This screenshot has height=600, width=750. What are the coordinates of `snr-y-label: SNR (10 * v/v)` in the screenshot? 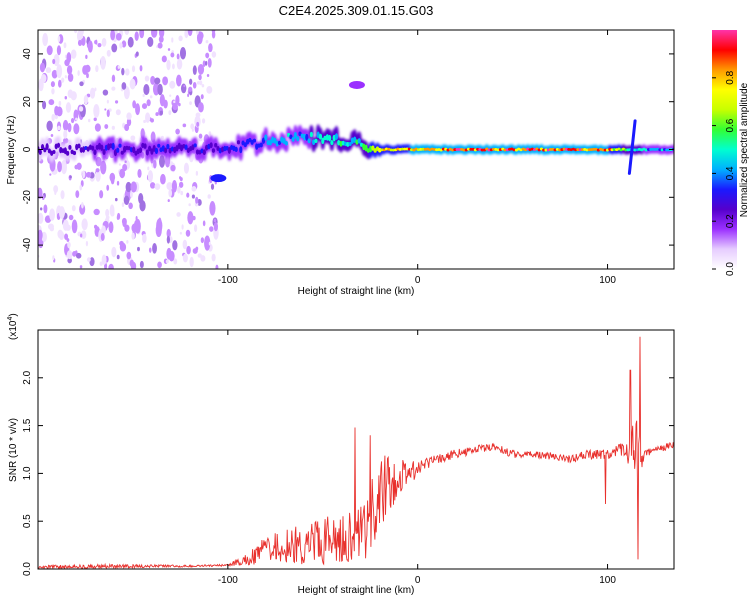 It's located at (13, 450).